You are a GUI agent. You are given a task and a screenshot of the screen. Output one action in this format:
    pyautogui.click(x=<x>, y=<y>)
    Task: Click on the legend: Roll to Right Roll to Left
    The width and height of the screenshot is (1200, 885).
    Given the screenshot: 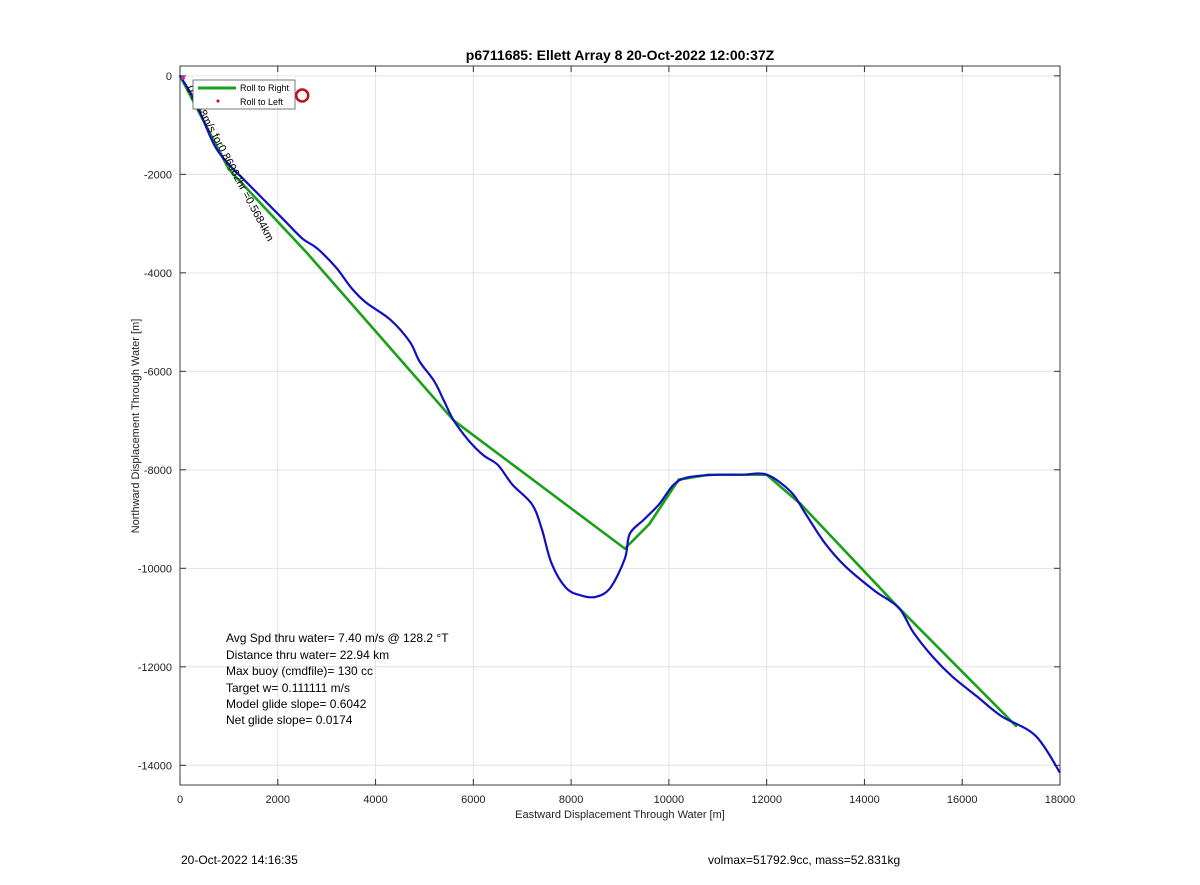 What is the action you would take?
    pyautogui.click(x=244, y=94)
    